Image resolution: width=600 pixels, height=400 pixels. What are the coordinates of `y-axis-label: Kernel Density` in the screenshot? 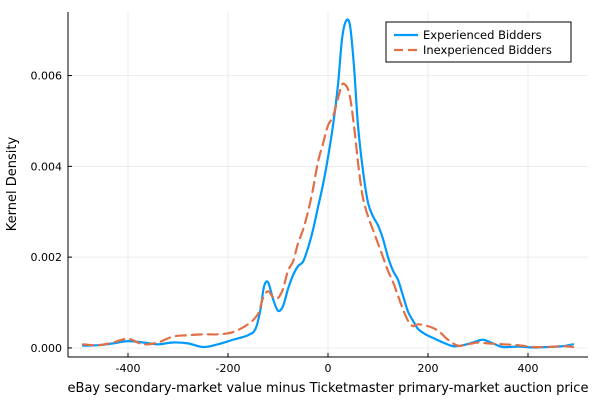 It's located at (12, 184).